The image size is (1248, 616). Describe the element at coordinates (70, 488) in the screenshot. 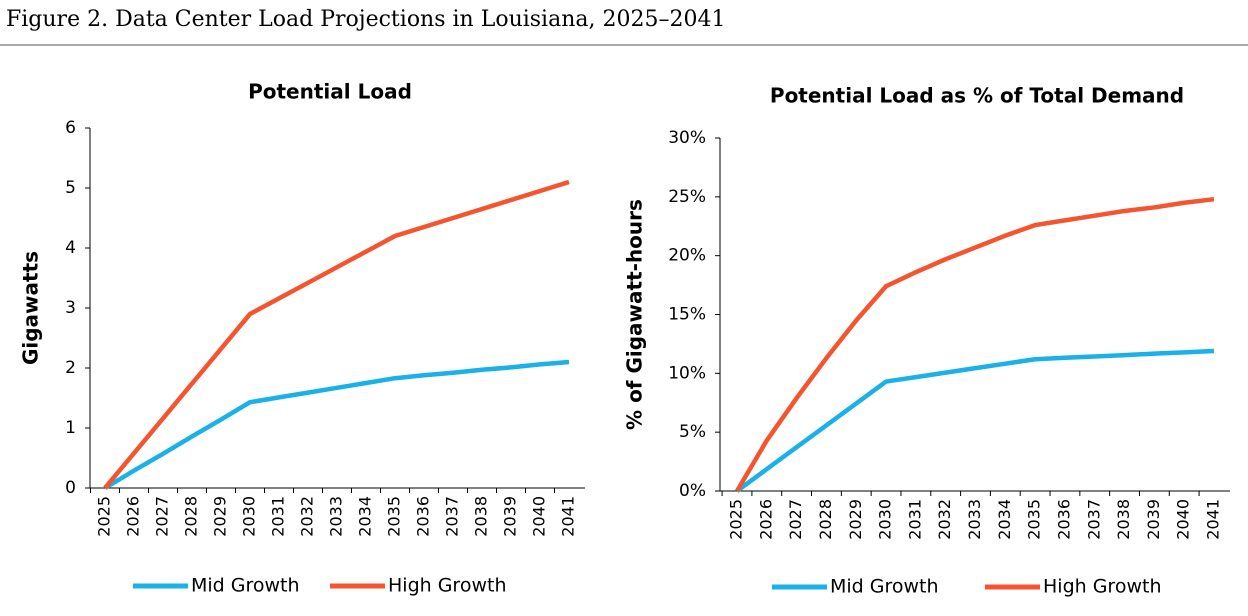

I see `y-tick-label: 0` at that location.